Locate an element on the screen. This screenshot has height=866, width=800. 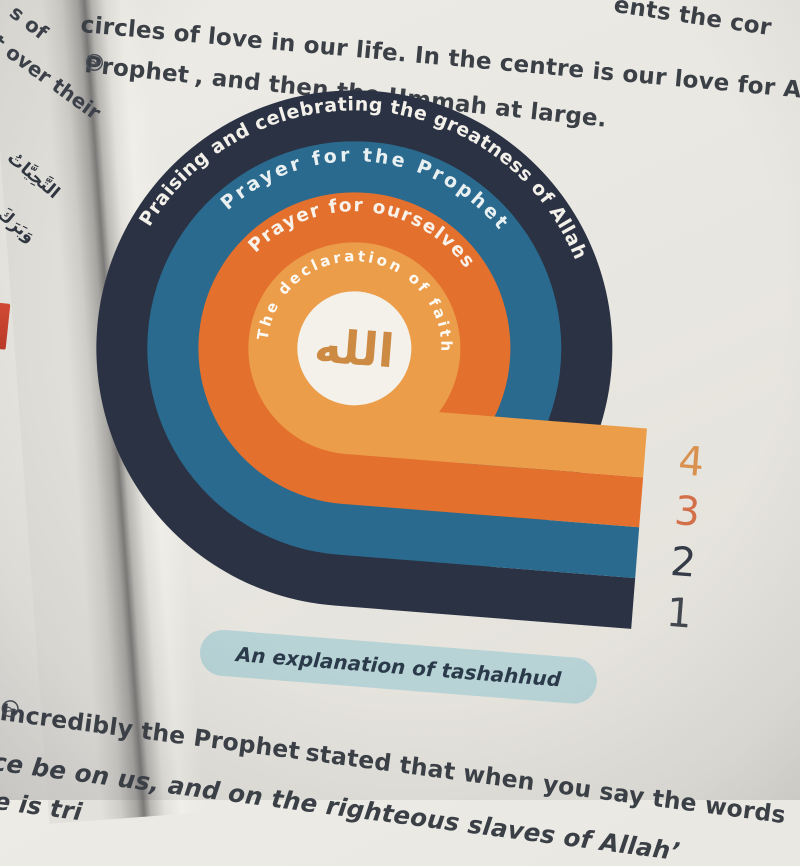
bar-number-2: 2 is located at coordinates (683, 563).